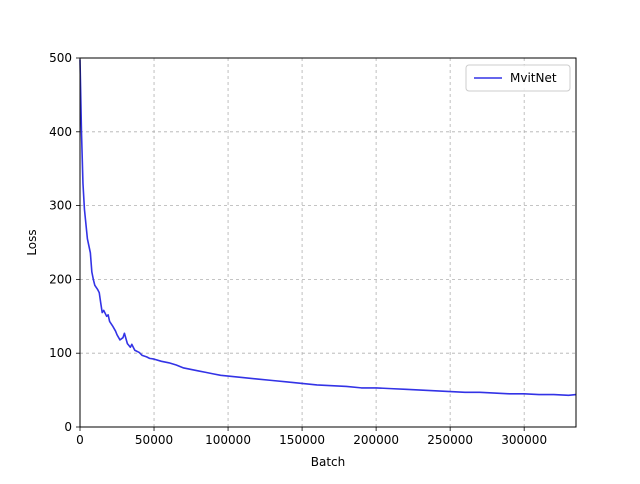 This screenshot has height=484, width=640. Describe the element at coordinates (328, 462) in the screenshot. I see `x-axis-label: Batch` at that location.